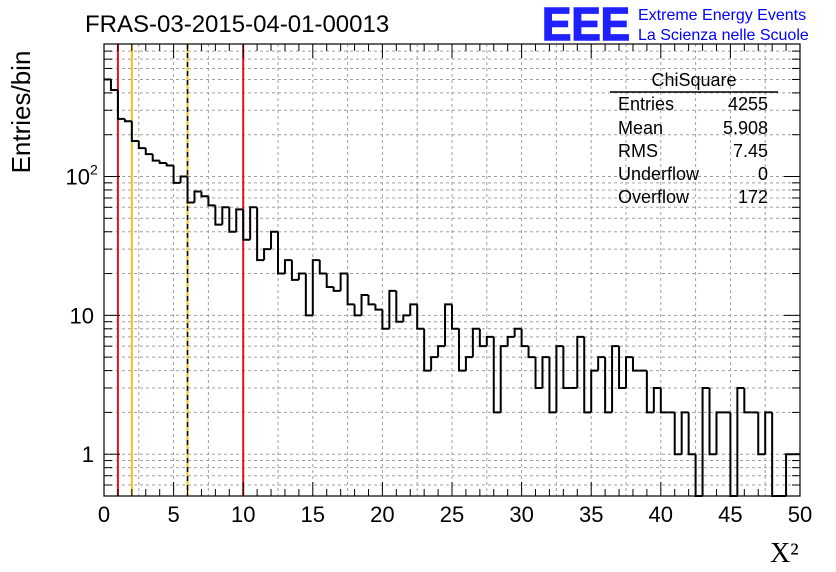 The height and width of the screenshot is (572, 836). Describe the element at coordinates (654, 197) in the screenshot. I see `stats-label-overflow: Overflow` at that location.